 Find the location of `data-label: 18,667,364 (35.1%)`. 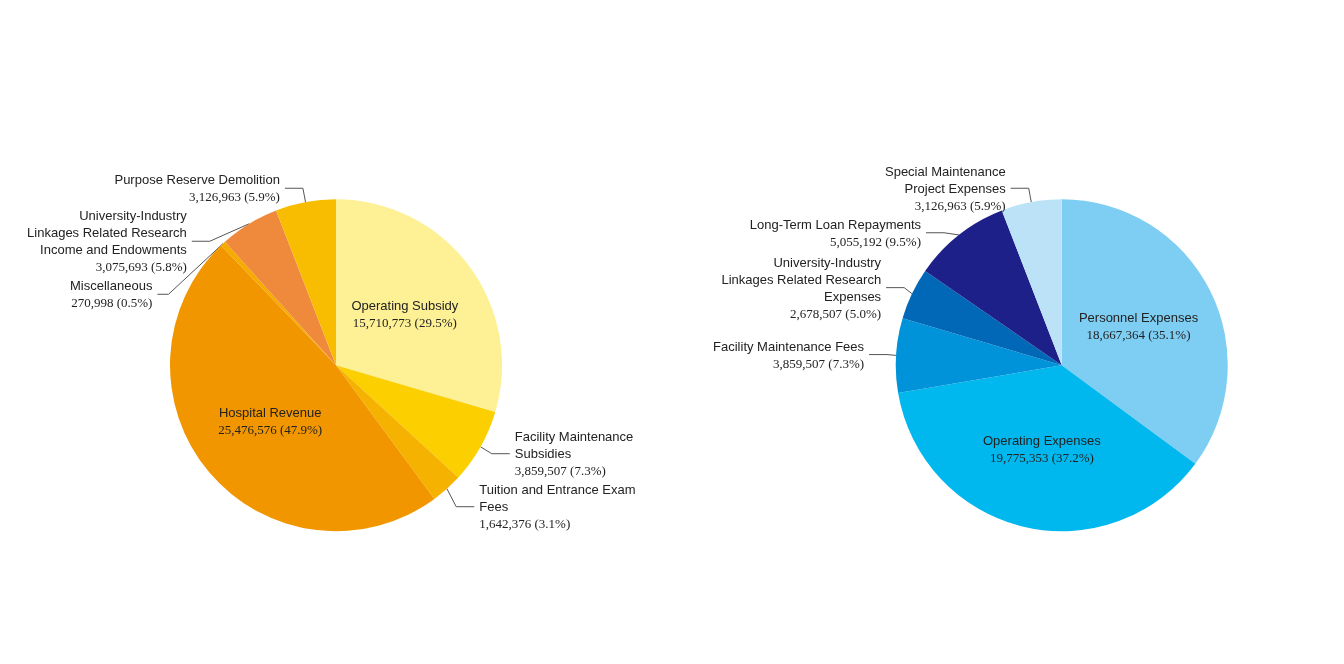

data-label: 18,667,364 (35.1%) is located at coordinates (1138, 335).